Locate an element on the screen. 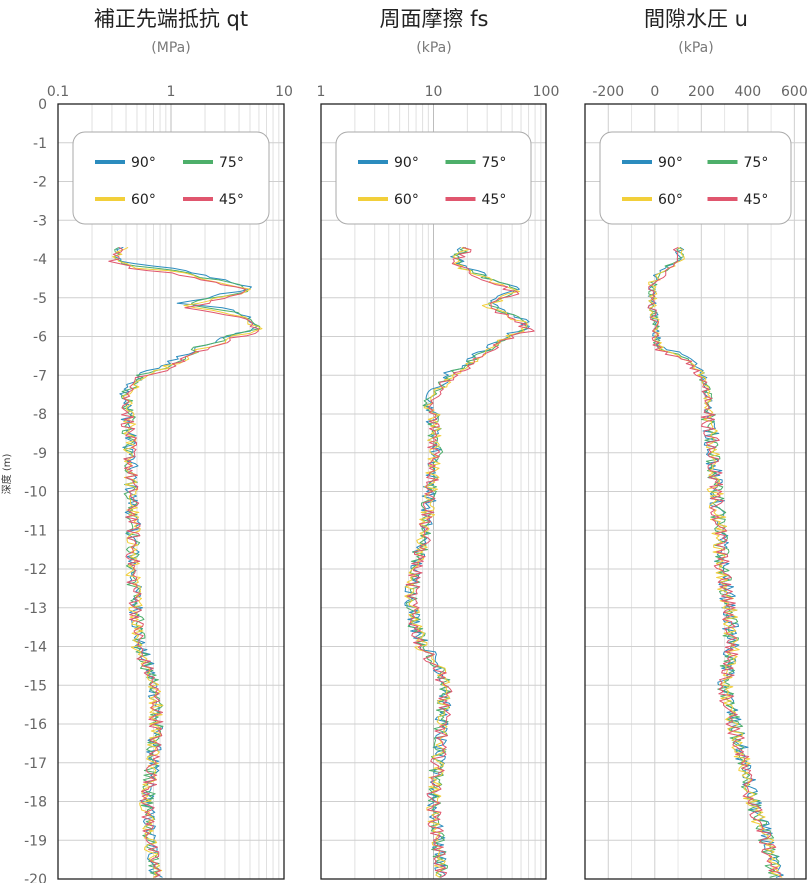  y-tick-label: -17 is located at coordinates (35, 764).